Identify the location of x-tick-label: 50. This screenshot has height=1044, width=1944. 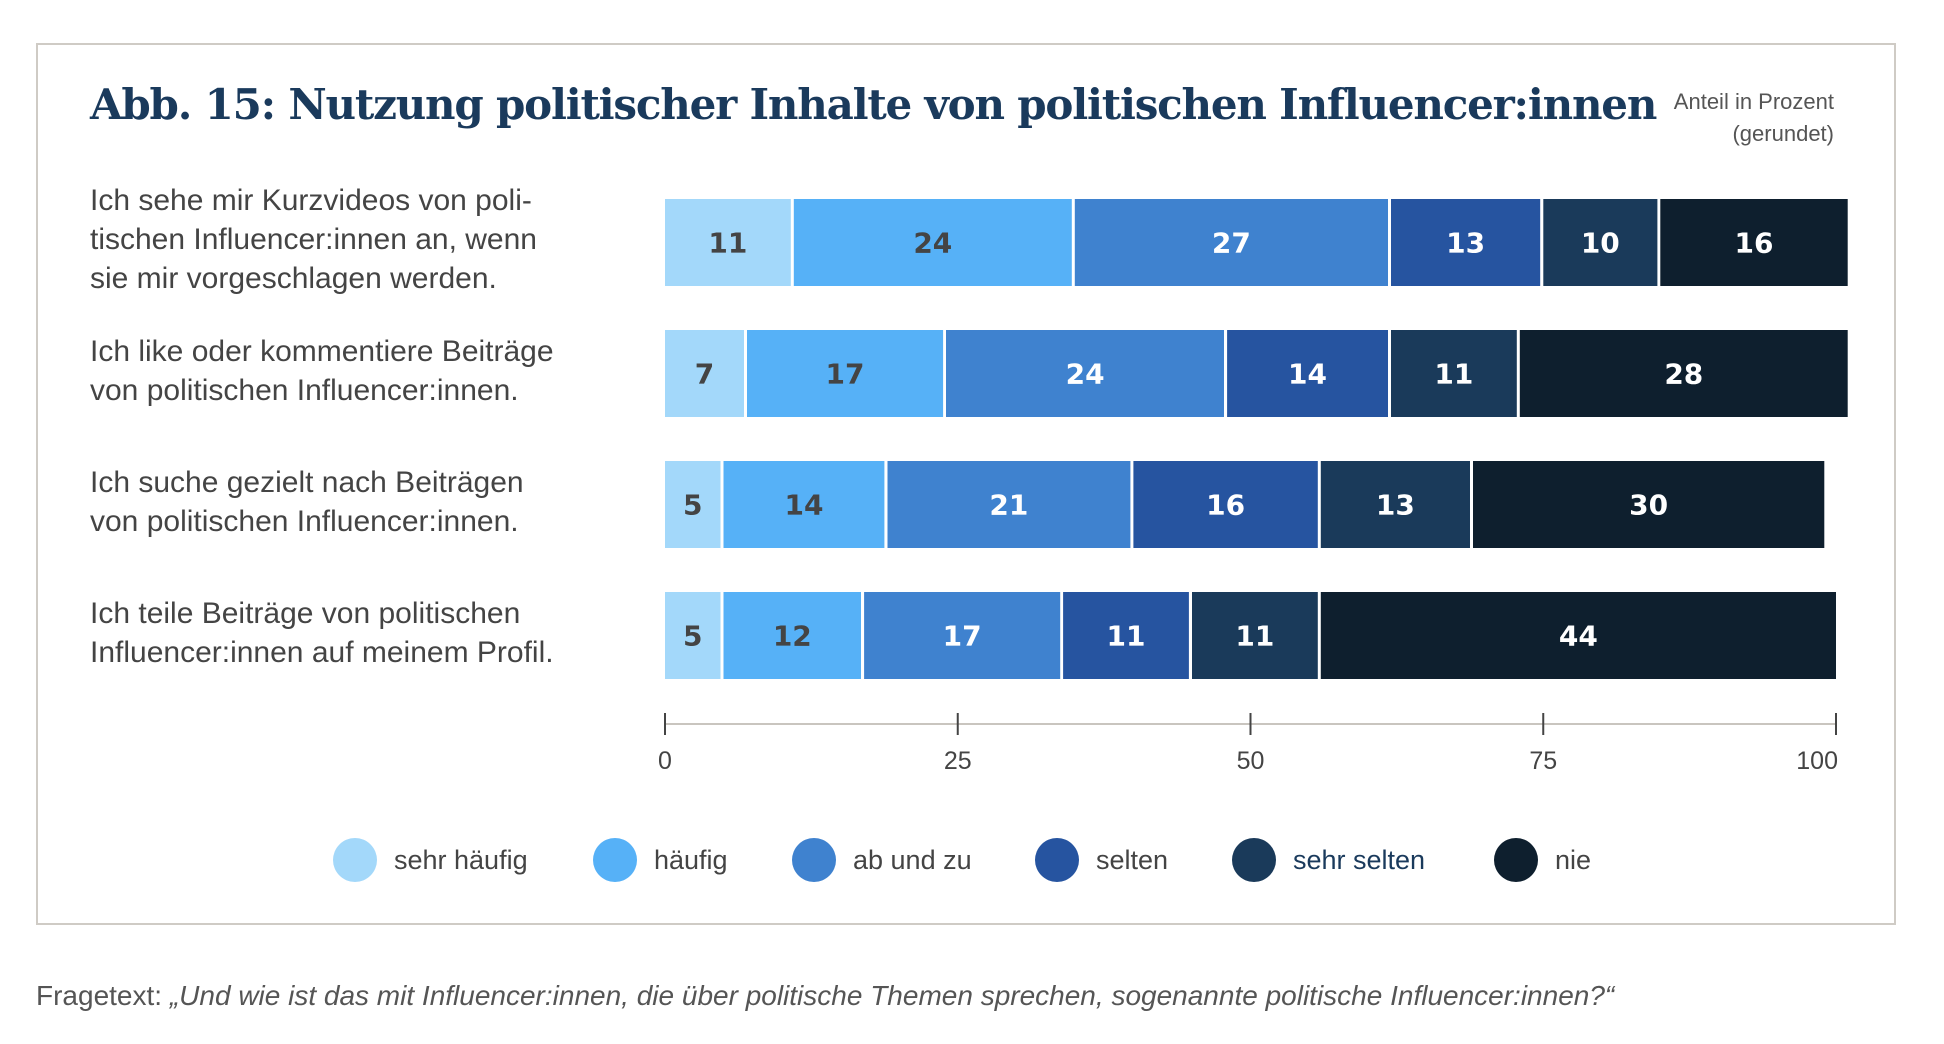
(1251, 761).